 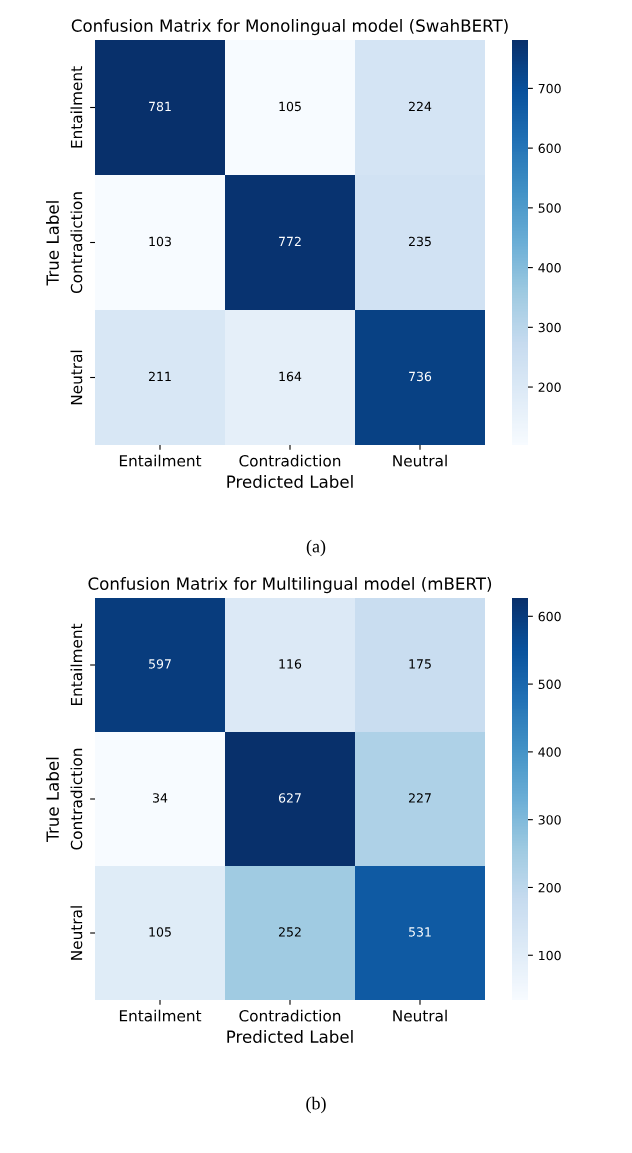 I want to click on chart-title: Confusion Matrix for Monolingual model (SwahBERT), so click(x=289, y=27).